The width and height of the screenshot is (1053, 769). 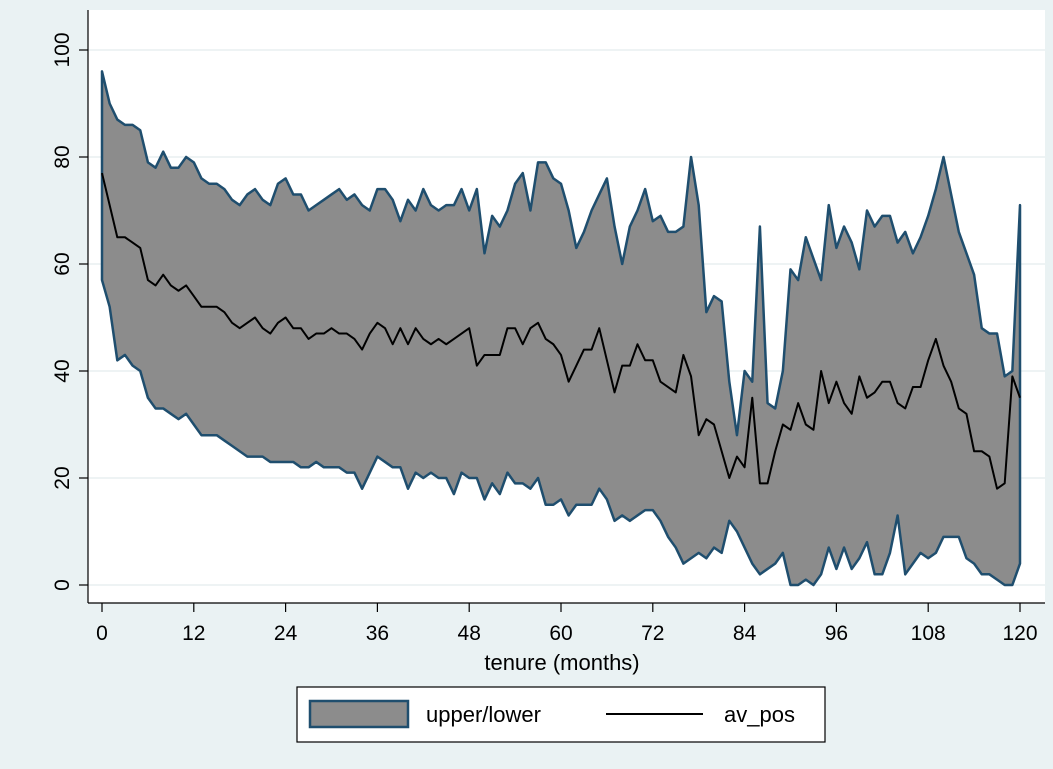 I want to click on x-tick-label-12: 12, so click(x=193, y=633).